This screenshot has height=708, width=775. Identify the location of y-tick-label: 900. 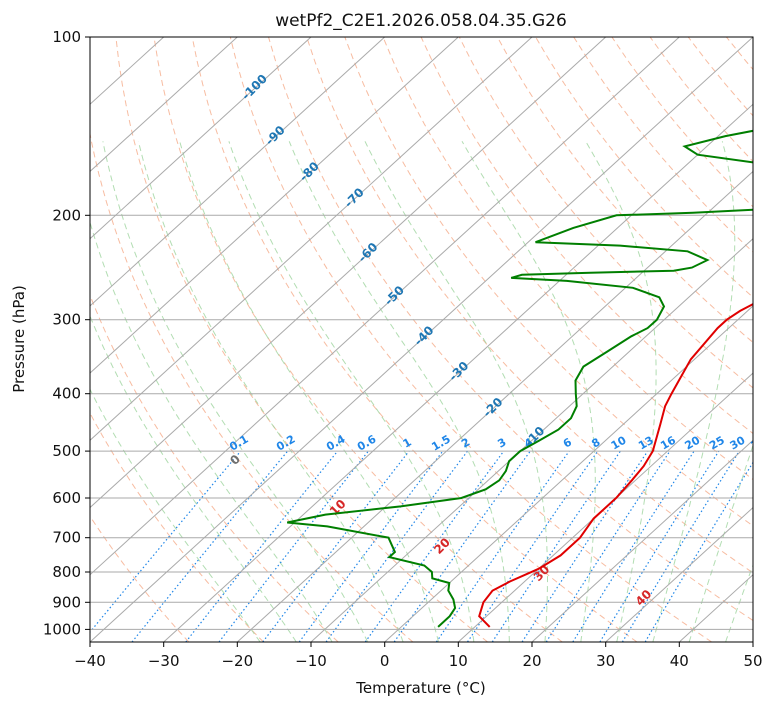
(66, 602).